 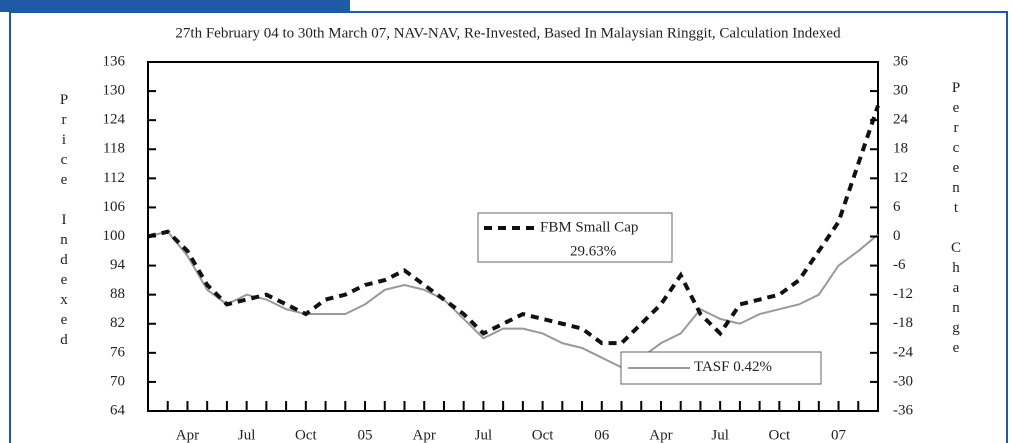 I want to click on header-tab, so click(x=175, y=6).